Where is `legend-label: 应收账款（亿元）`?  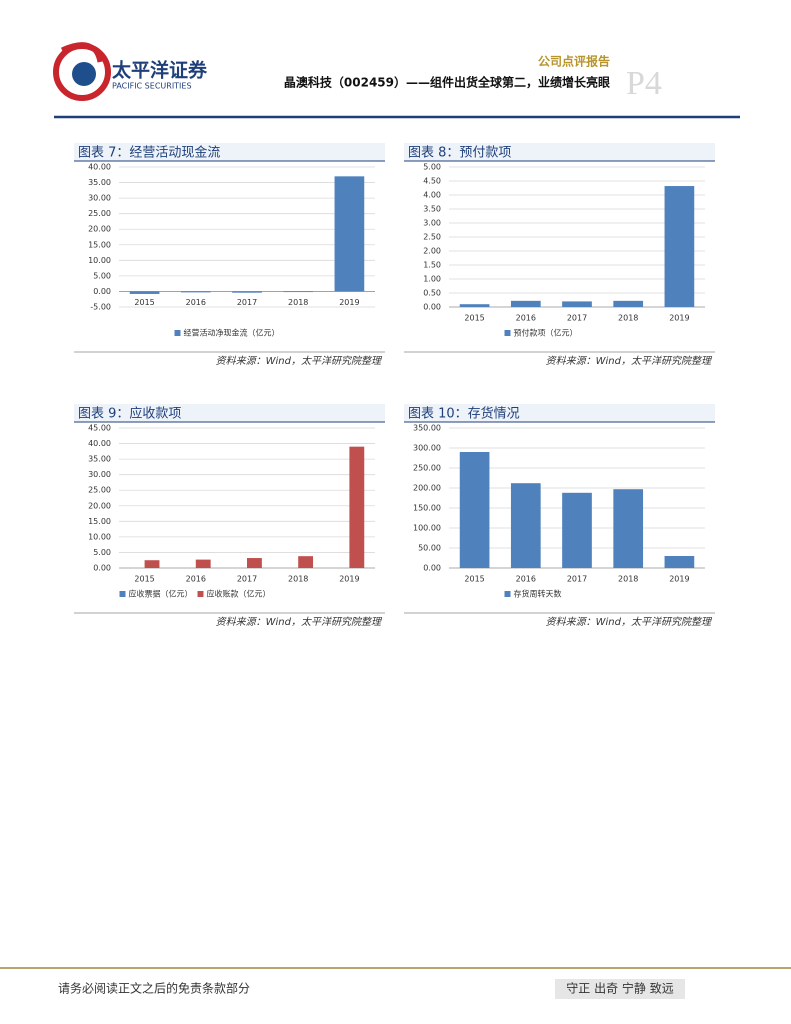 legend-label: 应收账款（亿元） is located at coordinates (239, 594).